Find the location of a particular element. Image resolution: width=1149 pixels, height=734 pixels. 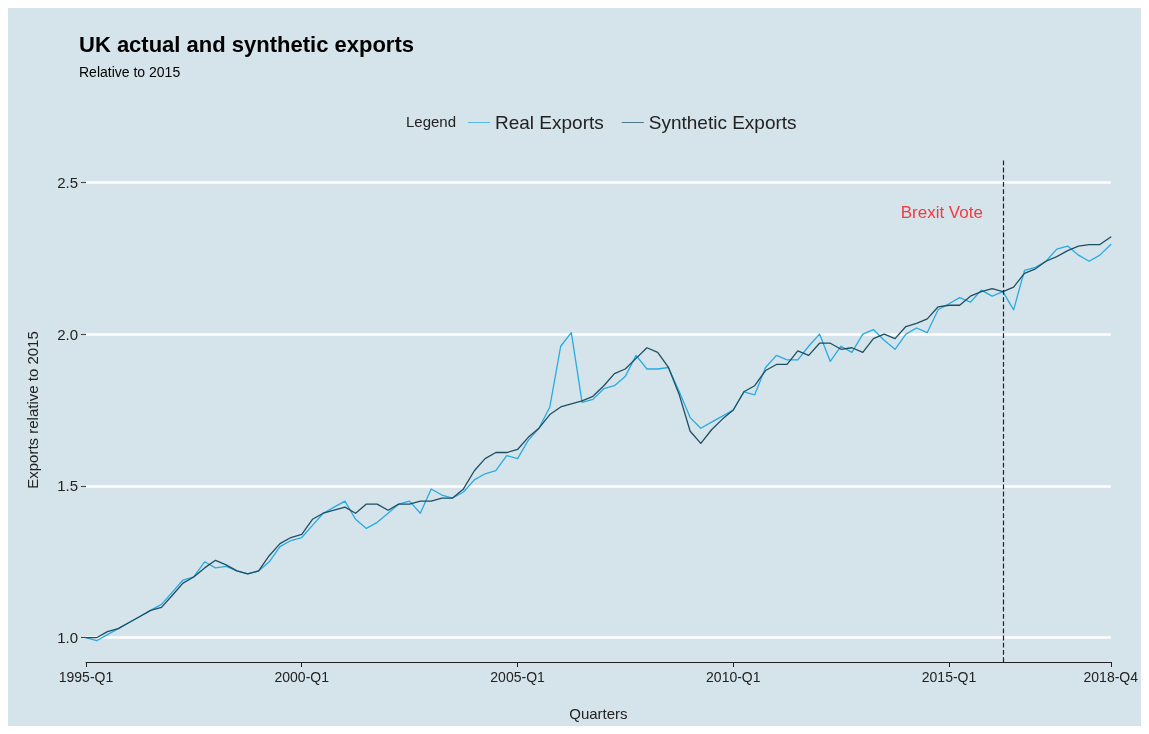

y-tick-label: 2.0 is located at coordinates (67, 334).